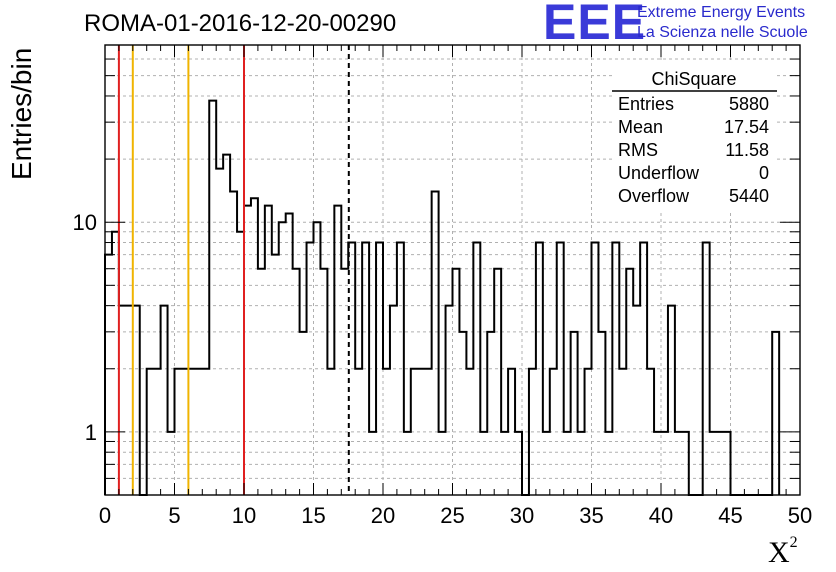 This screenshot has height=572, width=836. Describe the element at coordinates (91, 432) in the screenshot. I see `y-tick-label: 1` at that location.